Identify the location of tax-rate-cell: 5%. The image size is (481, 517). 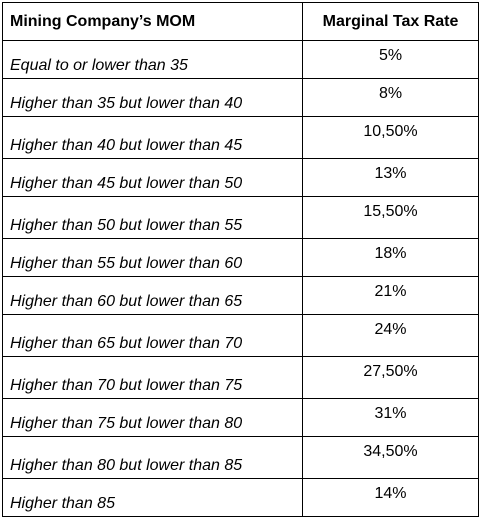
(390, 59).